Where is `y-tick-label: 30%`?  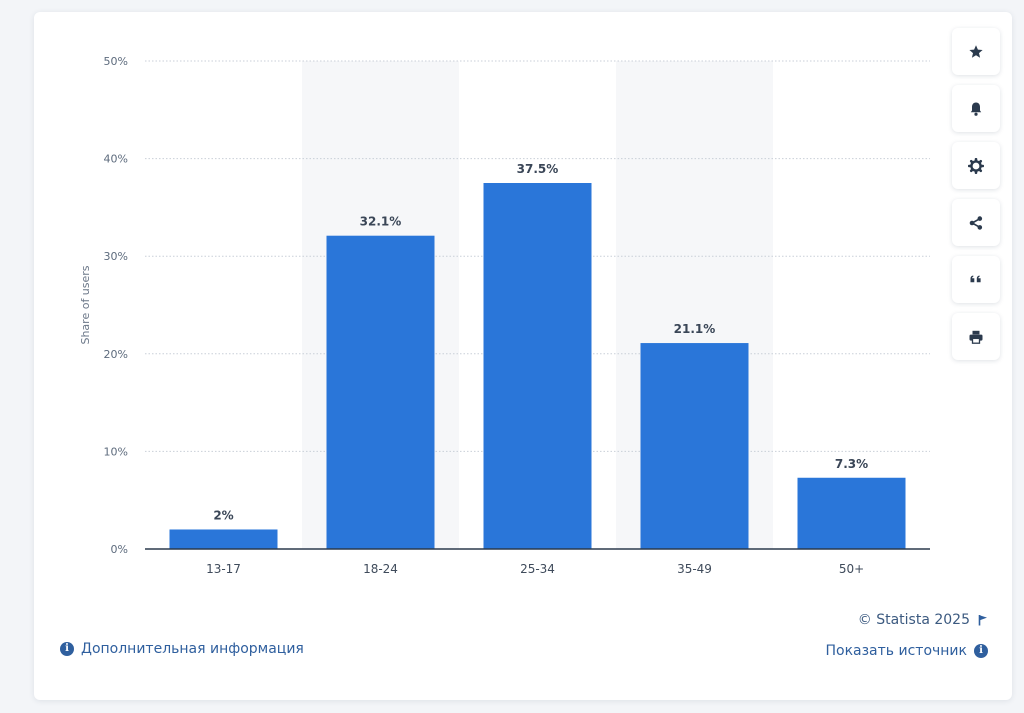 y-tick-label: 30% is located at coordinates (116, 256).